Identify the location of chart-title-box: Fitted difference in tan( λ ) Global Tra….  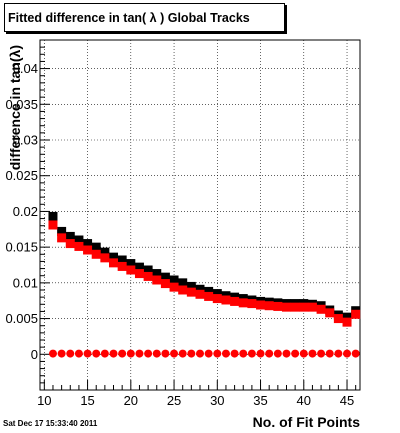
(144, 17).